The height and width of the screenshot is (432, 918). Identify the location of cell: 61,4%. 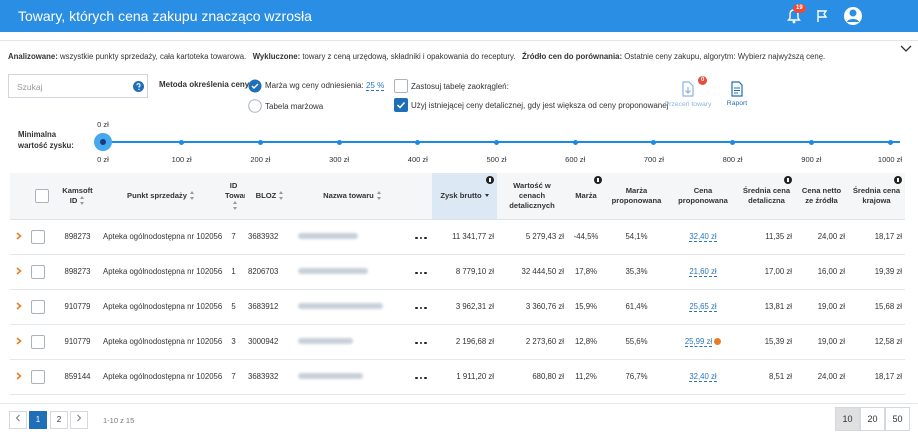
(636, 306).